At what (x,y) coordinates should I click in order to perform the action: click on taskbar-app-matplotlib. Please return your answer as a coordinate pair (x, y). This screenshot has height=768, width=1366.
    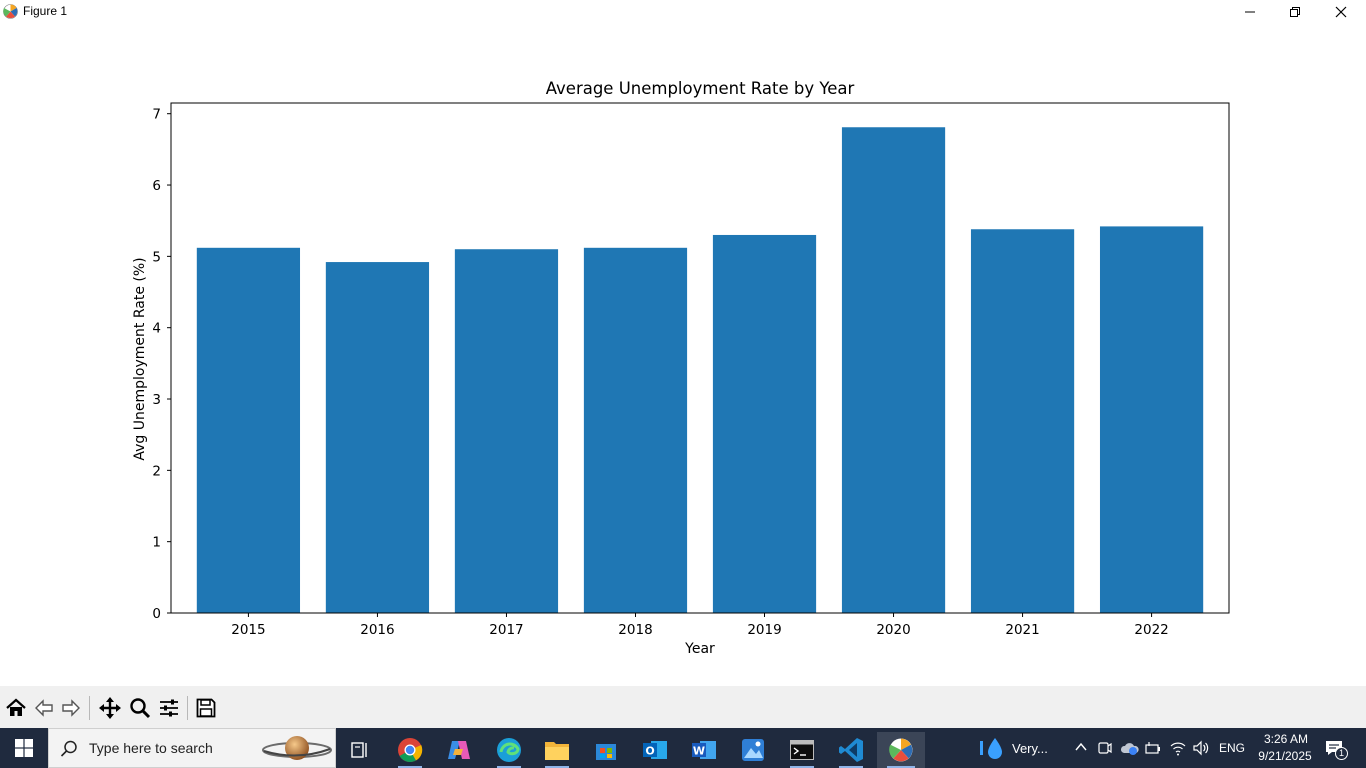
    Looking at the image, I should click on (901, 750).